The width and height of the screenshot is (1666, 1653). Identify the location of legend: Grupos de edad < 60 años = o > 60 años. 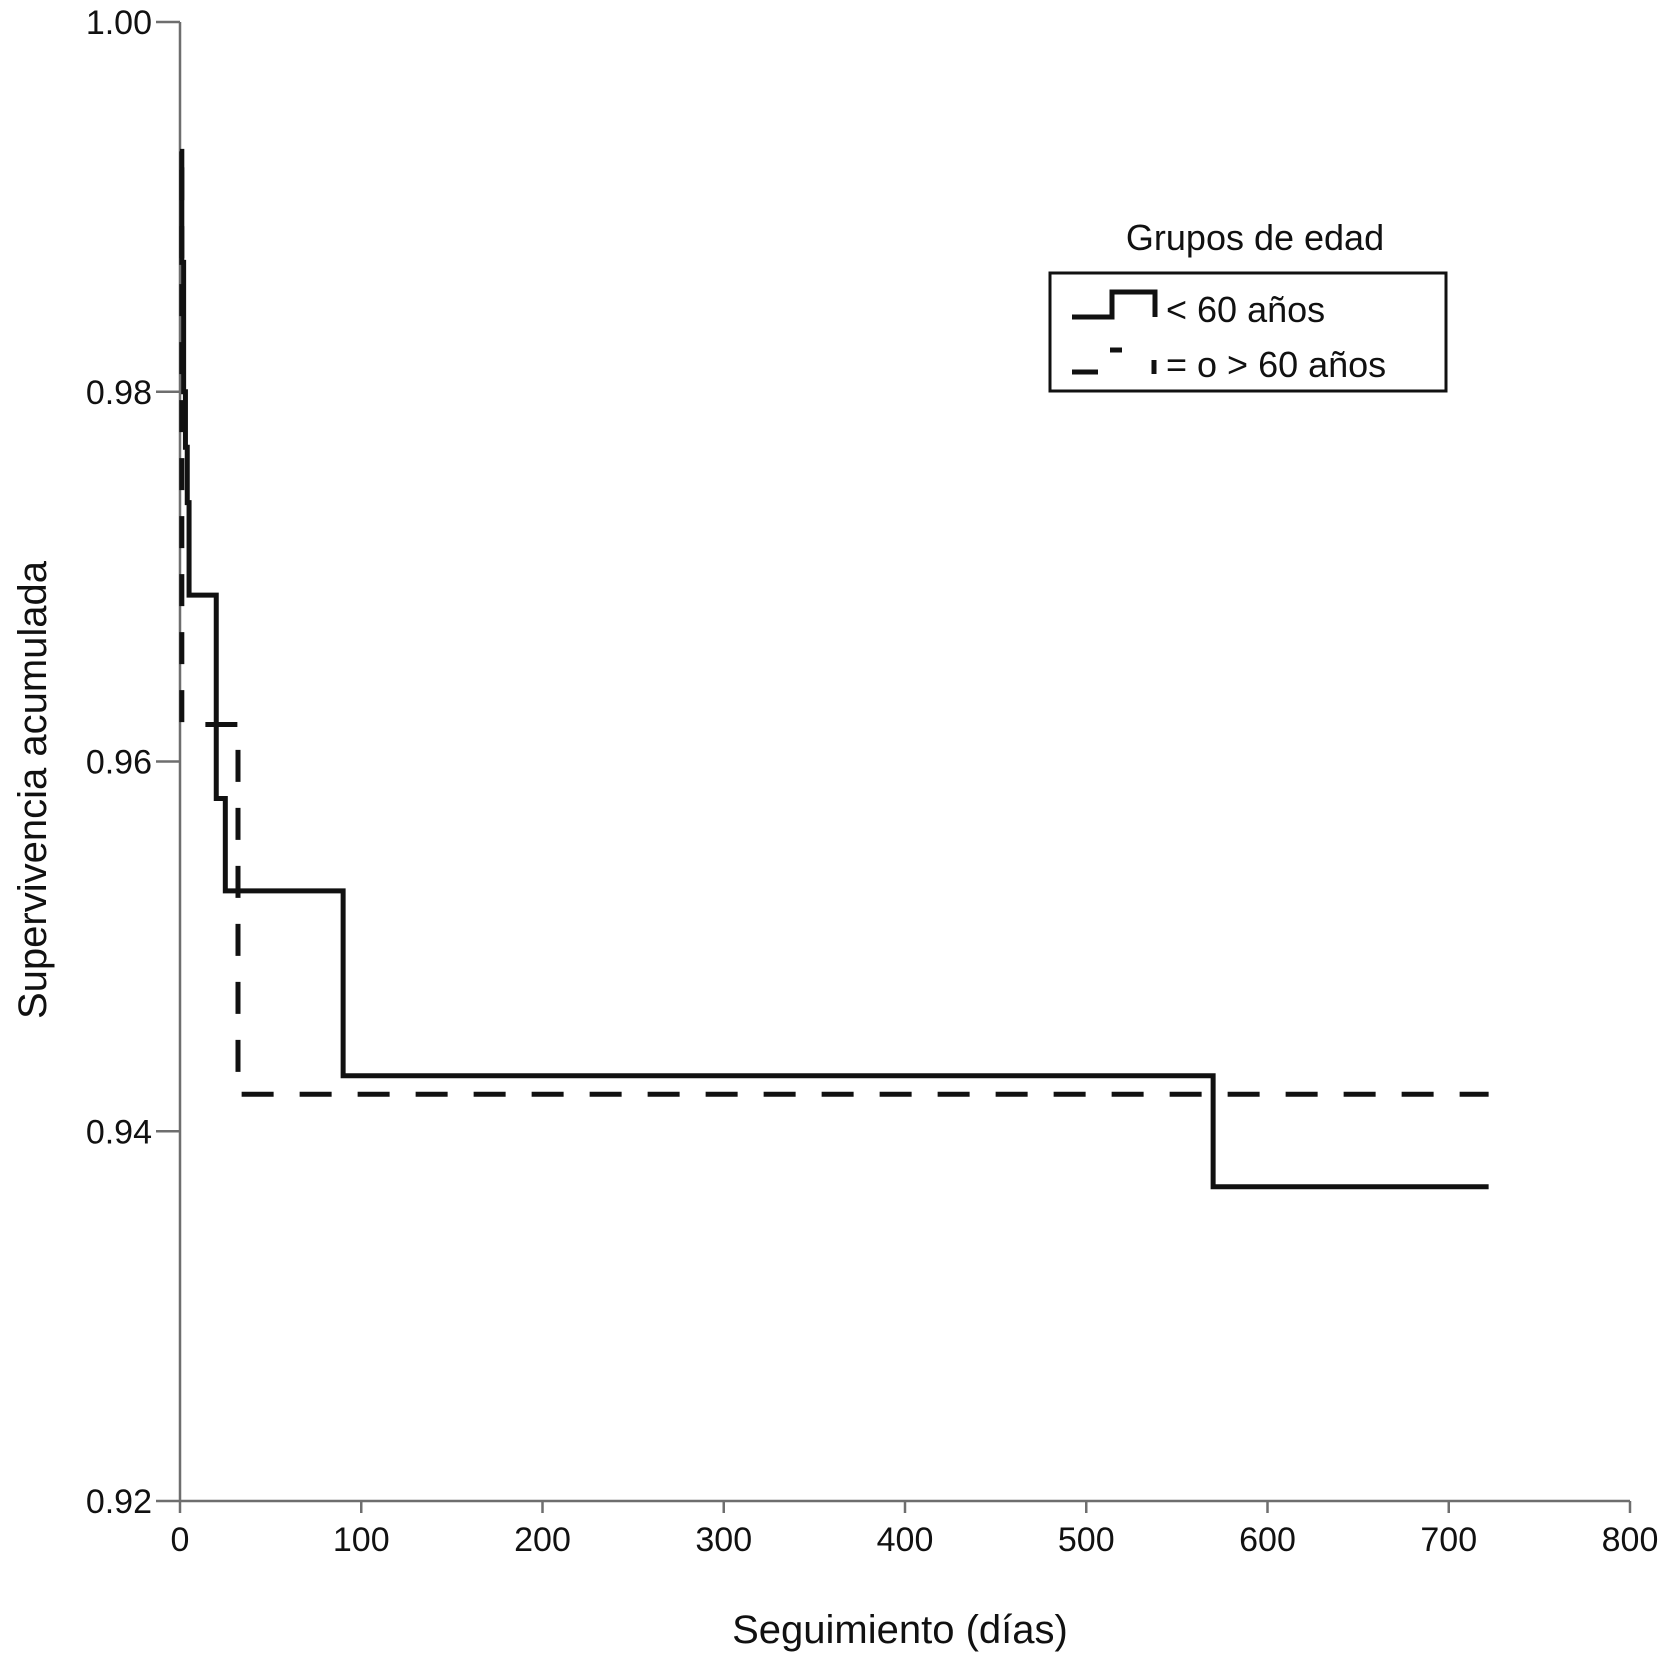
(1248, 305).